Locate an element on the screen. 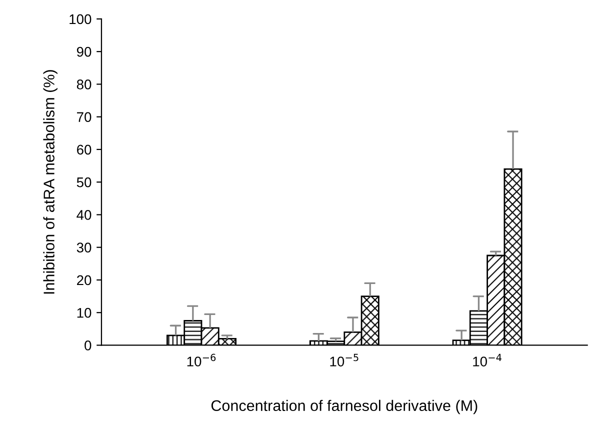  x-tick-label: 10$^{−5}$ is located at coordinates (344, 360).